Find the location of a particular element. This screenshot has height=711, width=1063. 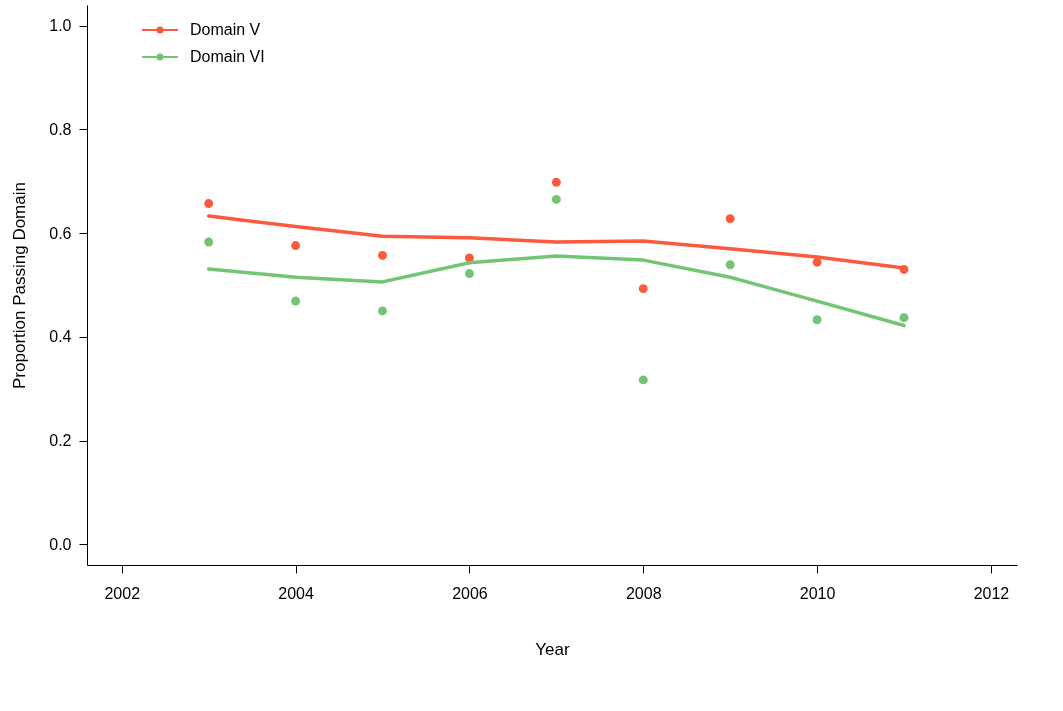

x-axis-title: Year is located at coordinates (553, 649).